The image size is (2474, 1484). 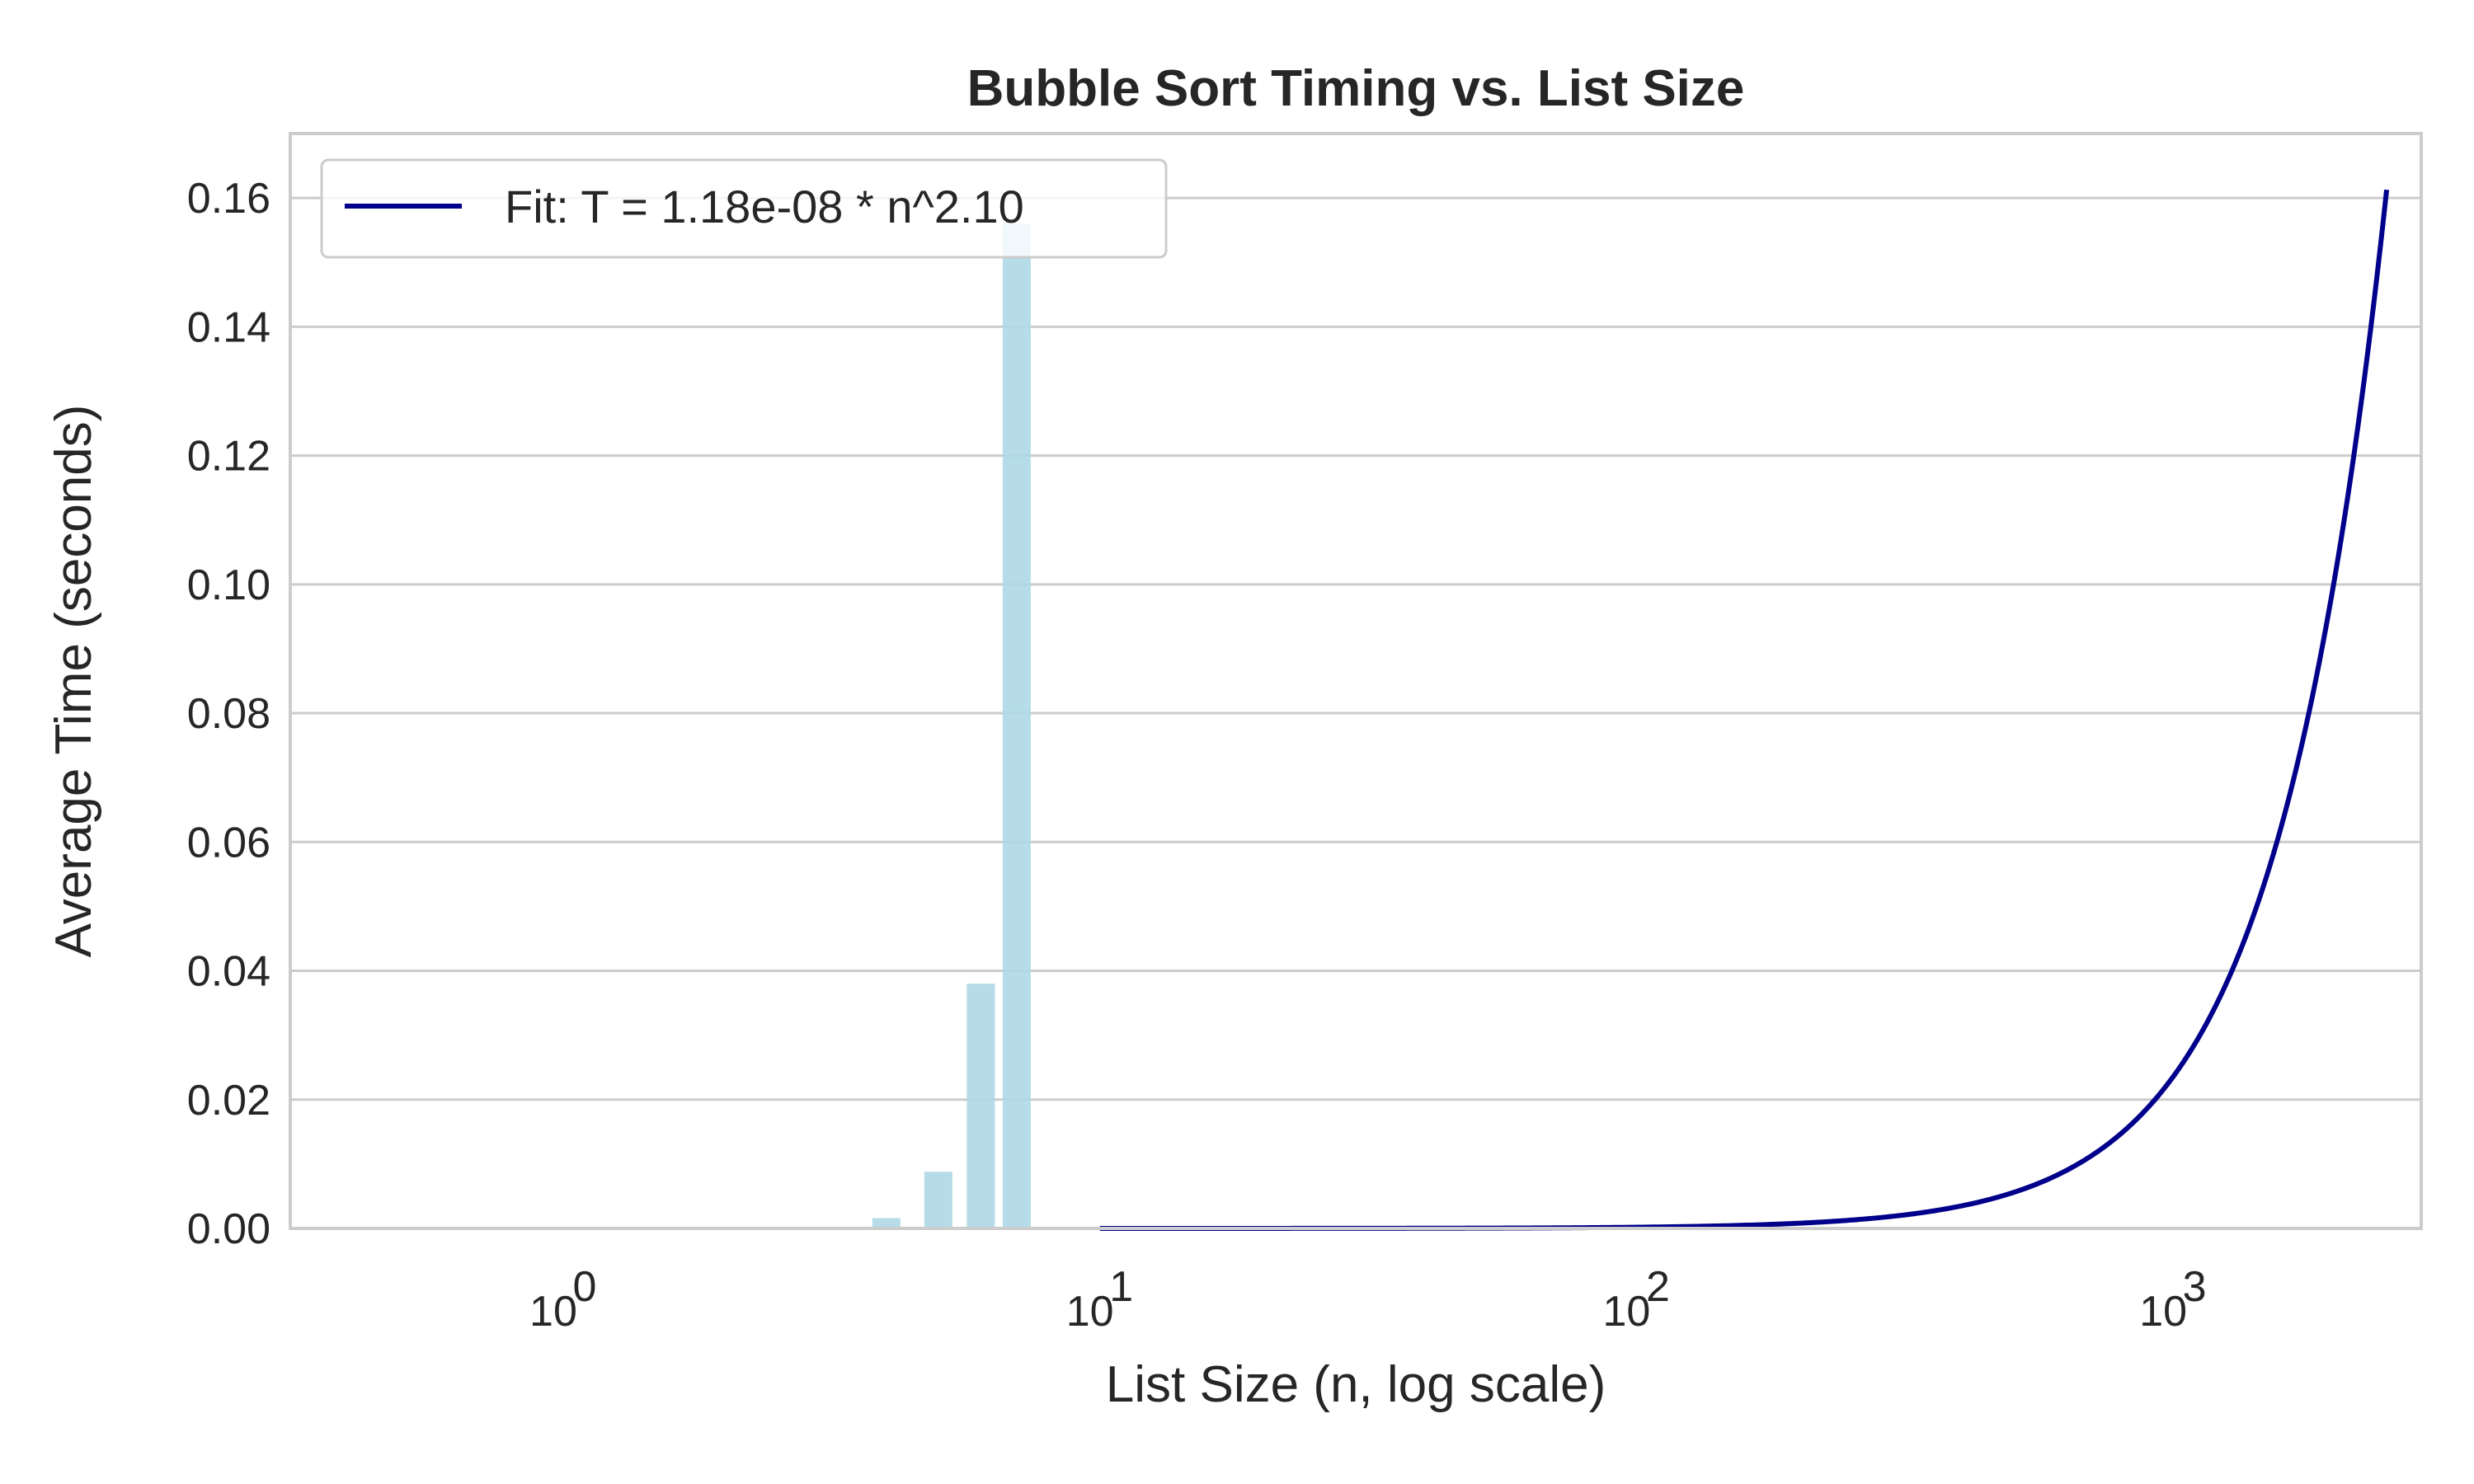 I want to click on y-tick-label: 0.08, so click(x=228, y=714).